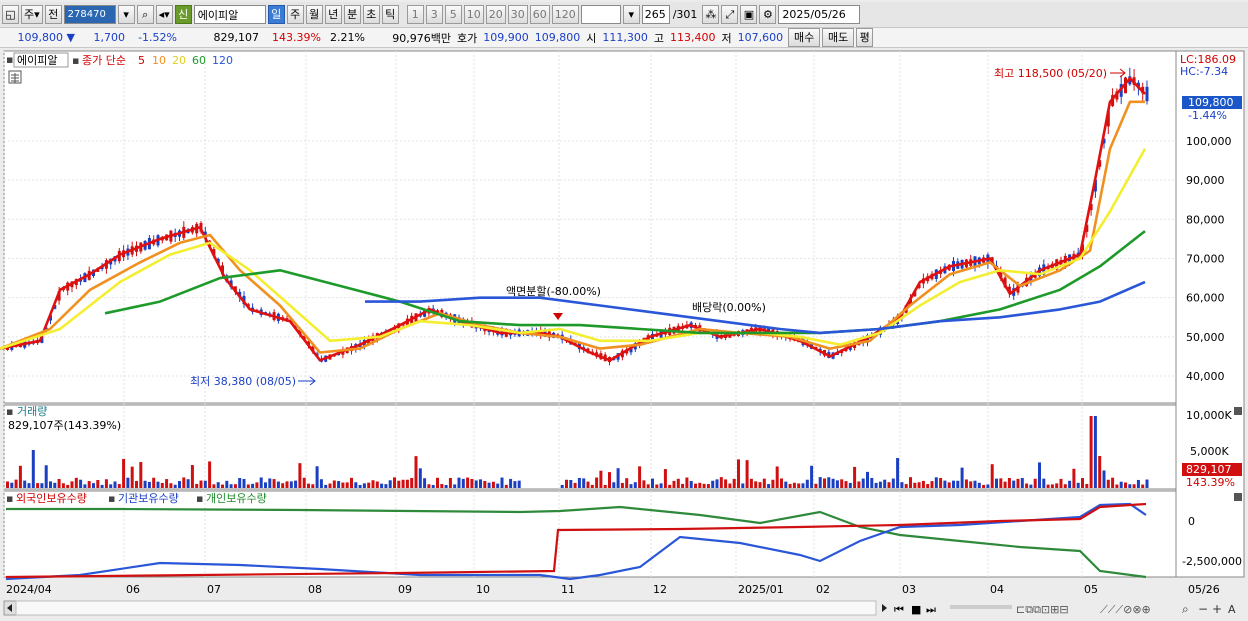  I want to click on period-day: 일, so click(276, 14).